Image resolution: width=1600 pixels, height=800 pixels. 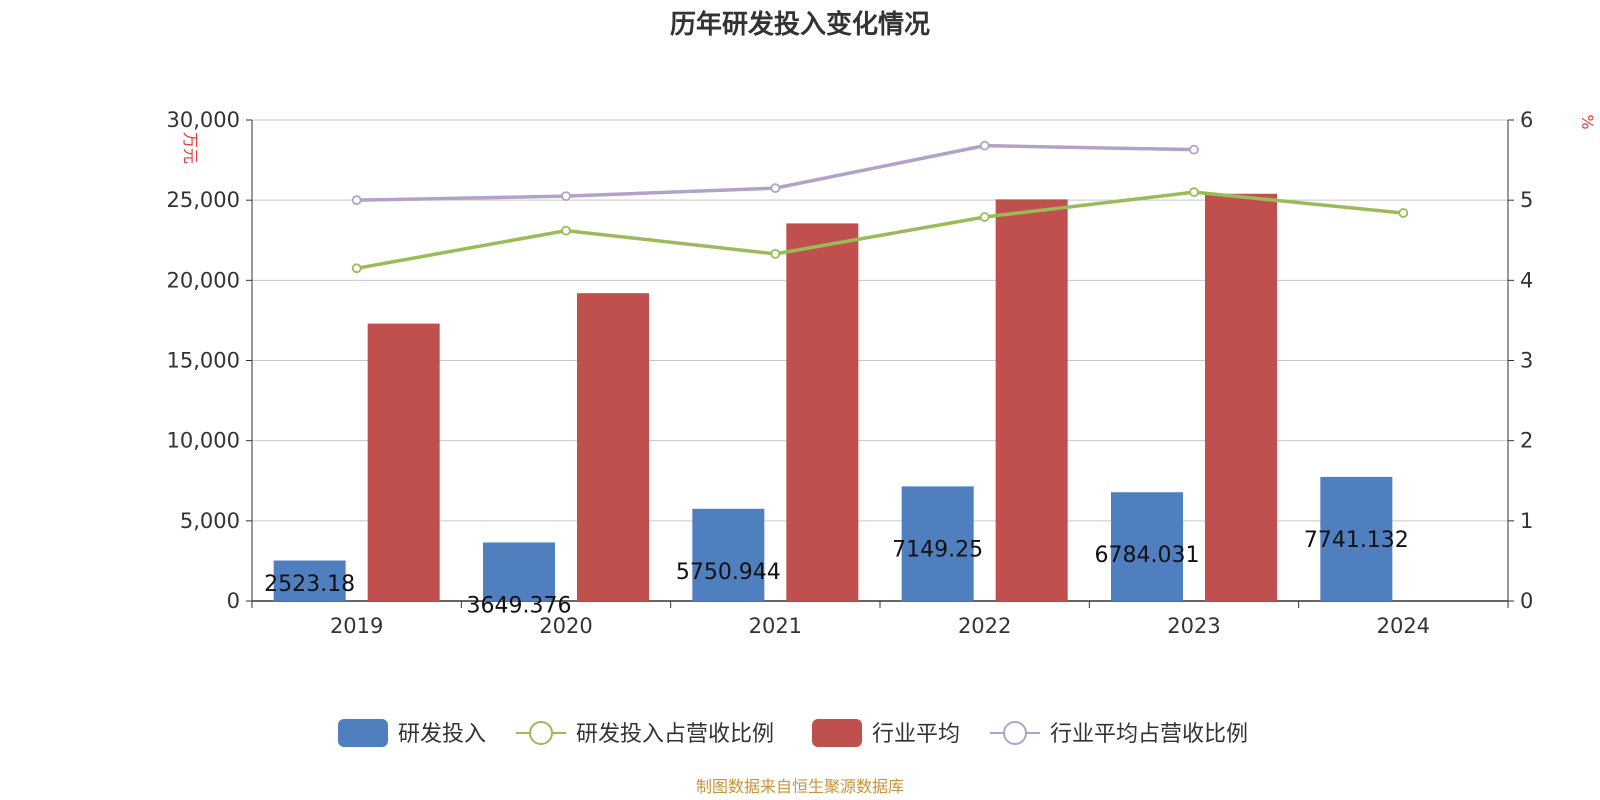 I want to click on legend-label: 行业平均, so click(x=916, y=734).